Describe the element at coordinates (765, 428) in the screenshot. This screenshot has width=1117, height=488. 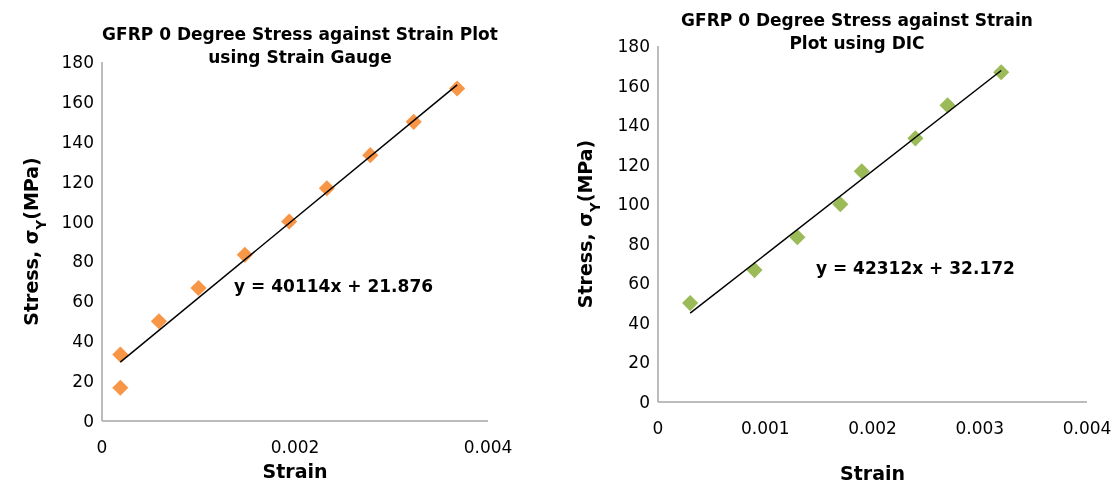
I see `x-tick-label: 0.001` at that location.